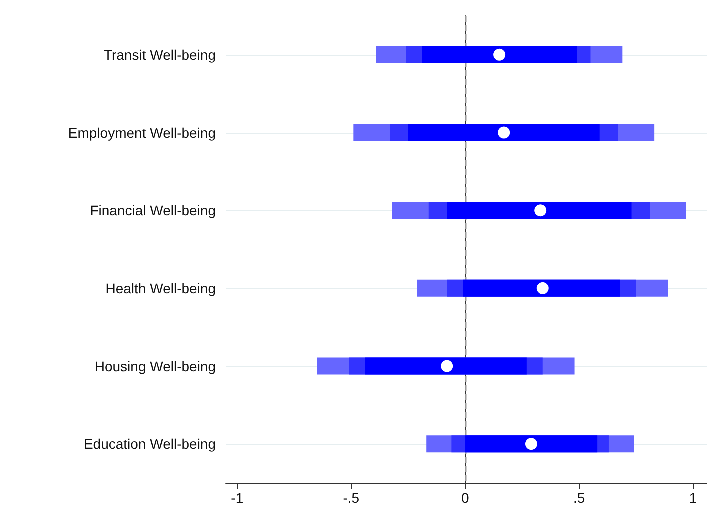 This screenshot has height=519, width=708. What do you see at coordinates (155, 366) in the screenshot?
I see `y-tick-label: Housing Well-being` at bounding box center [155, 366].